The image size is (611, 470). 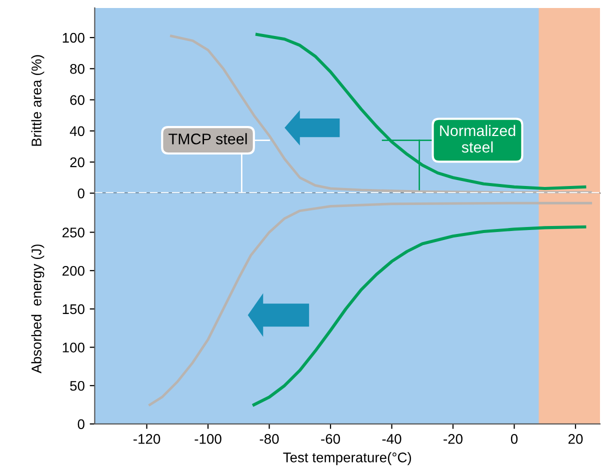 What do you see at coordinates (207, 138) in the screenshot?
I see `series-label: TMCP steel` at bounding box center [207, 138].